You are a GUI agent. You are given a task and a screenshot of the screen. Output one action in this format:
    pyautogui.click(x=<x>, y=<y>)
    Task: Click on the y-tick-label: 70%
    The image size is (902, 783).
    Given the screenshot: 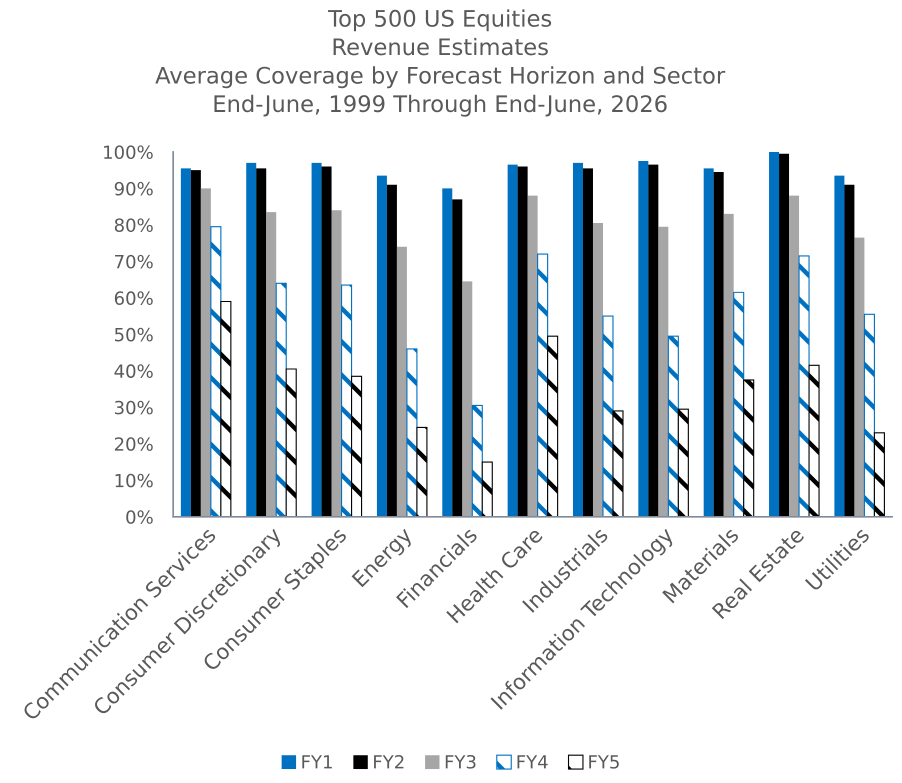 What is the action you would take?
    pyautogui.click(x=134, y=261)
    